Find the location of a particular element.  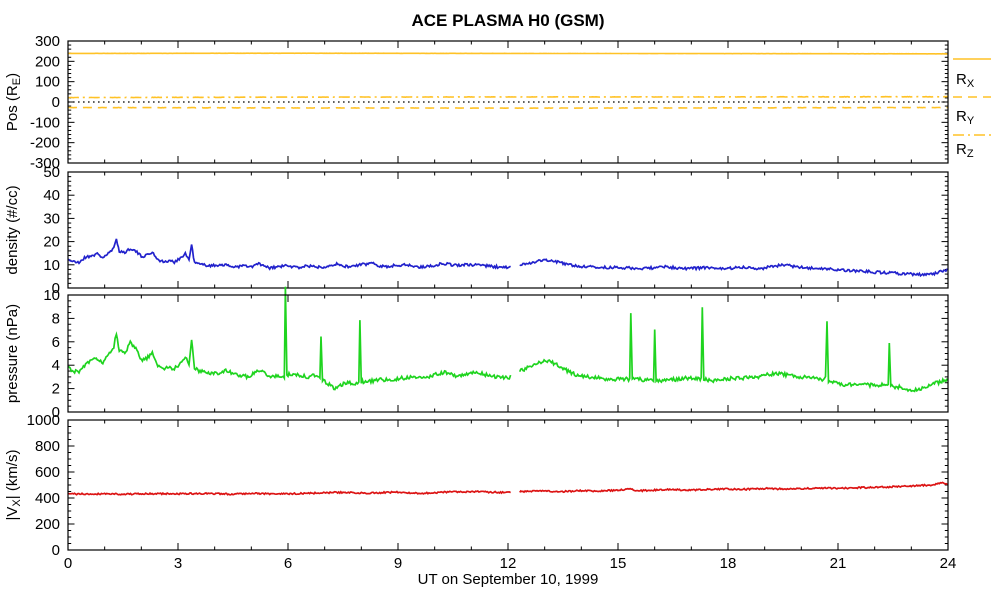

y-tick-label: -100 is located at coordinates (45, 122).